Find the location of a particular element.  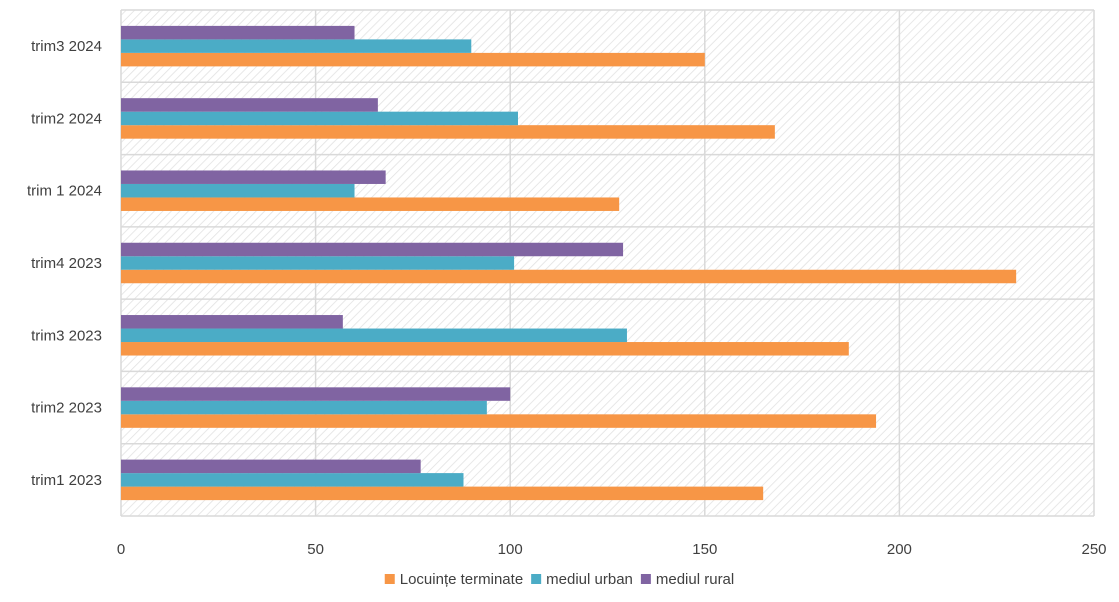

category-label: trim2 2023 is located at coordinates (66, 408).